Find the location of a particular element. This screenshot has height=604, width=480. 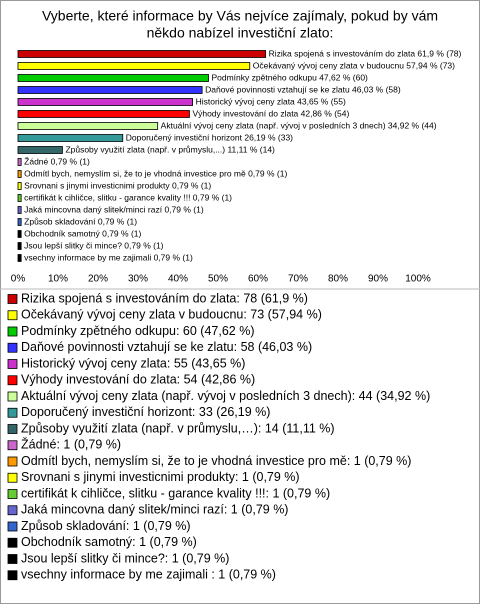

x-tick-label: 20% is located at coordinates (98, 279).